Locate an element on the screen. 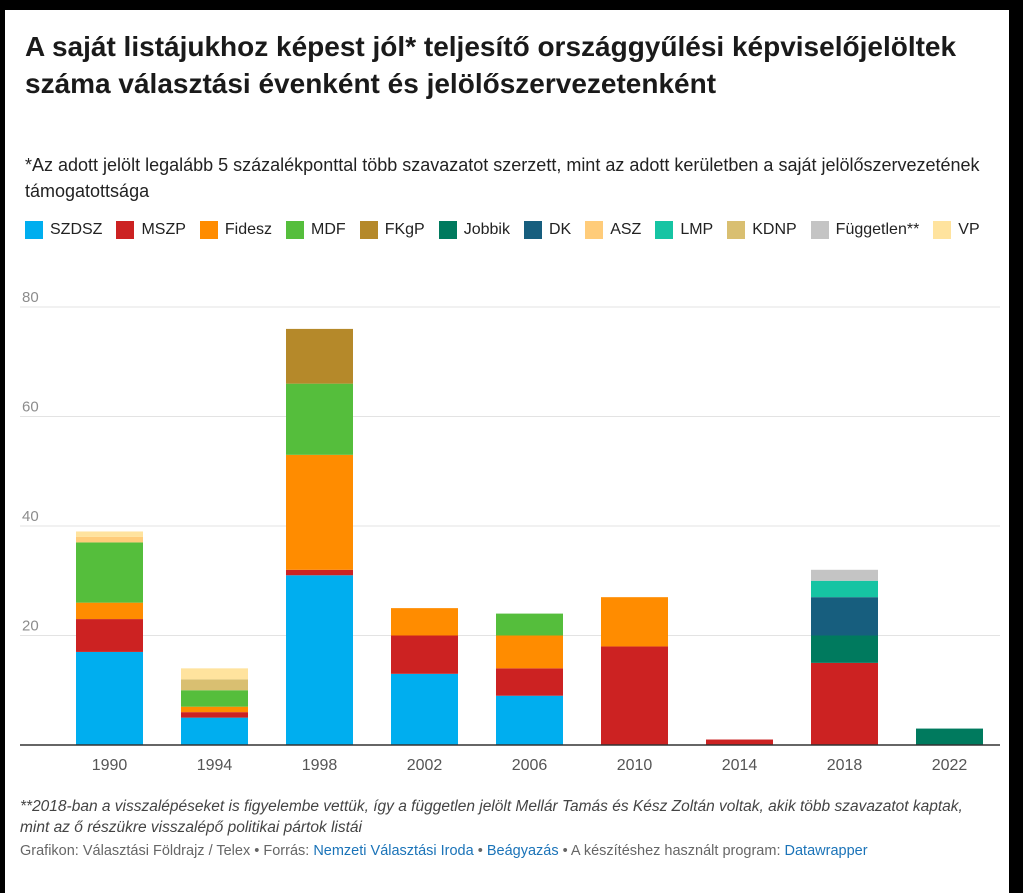 The image size is (1023, 893). bar-segment-lmp is located at coordinates (844, 589).